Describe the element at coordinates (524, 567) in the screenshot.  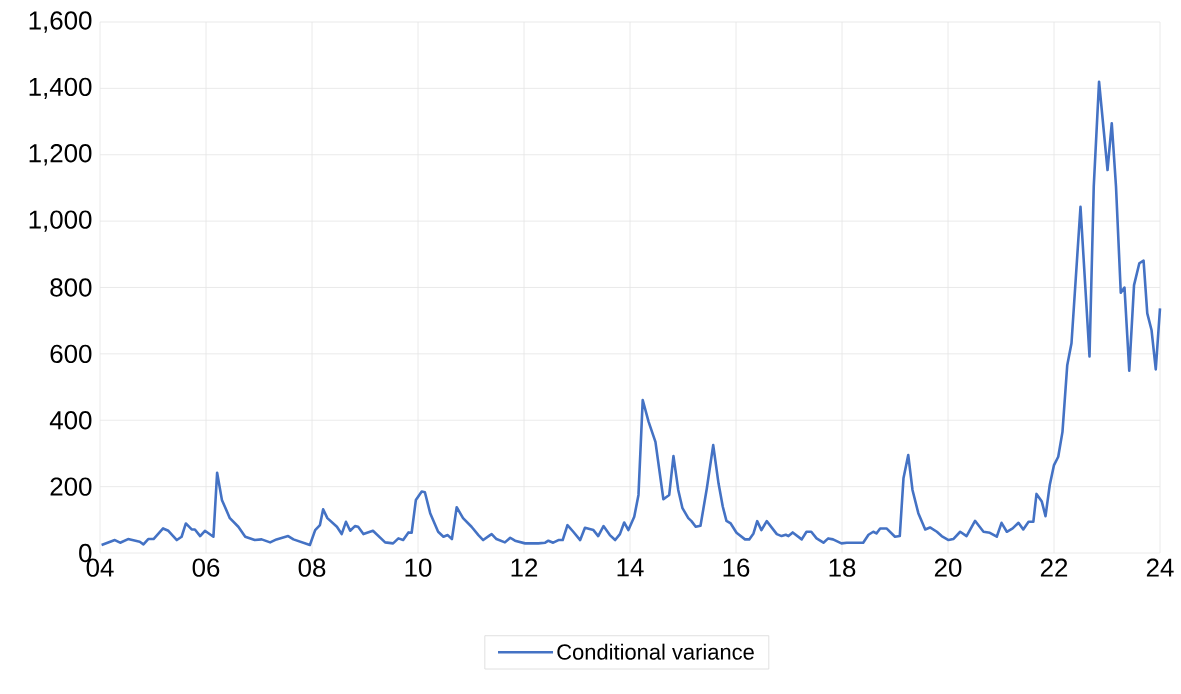
I see `x-tick-label: 12` at that location.